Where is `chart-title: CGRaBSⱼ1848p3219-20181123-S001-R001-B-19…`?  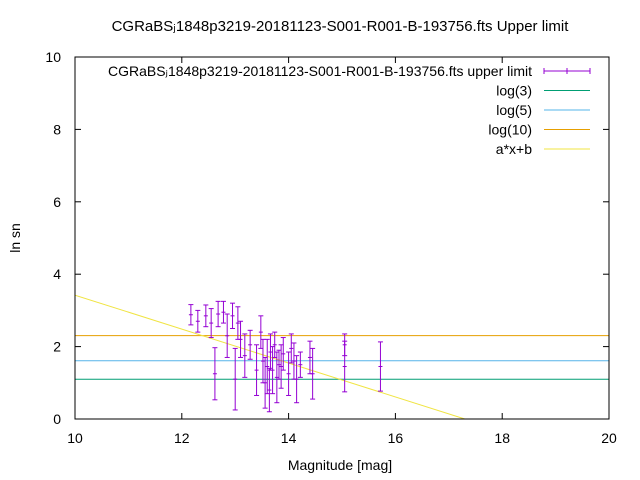
chart-title: CGRaBSⱼ1848p3219-20181123-S001-R001-B-19… is located at coordinates (341, 26).